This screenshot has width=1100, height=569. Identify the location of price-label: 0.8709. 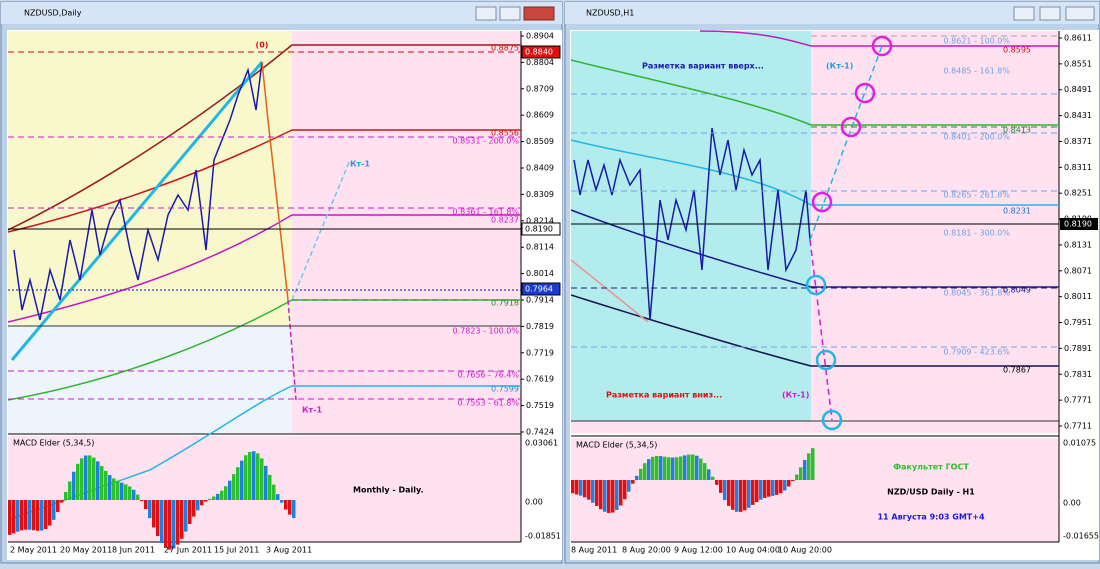
(540, 88).